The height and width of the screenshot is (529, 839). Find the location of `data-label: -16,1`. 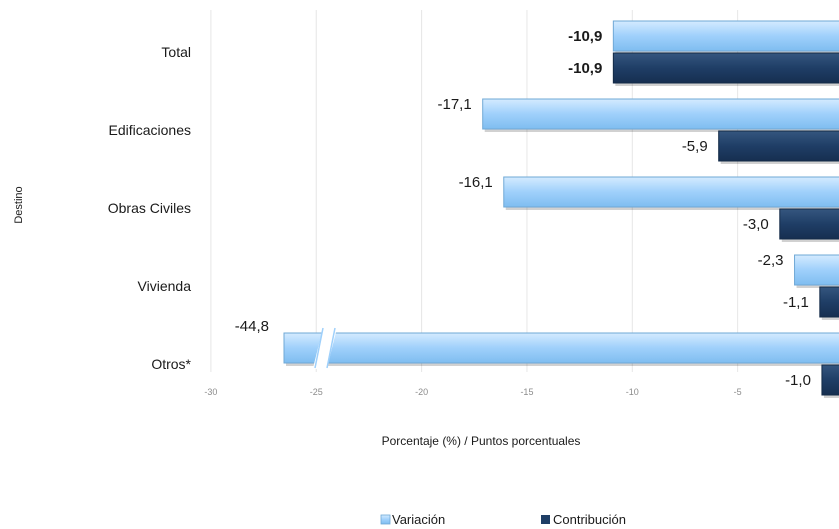

data-label: -16,1 is located at coordinates (476, 182).